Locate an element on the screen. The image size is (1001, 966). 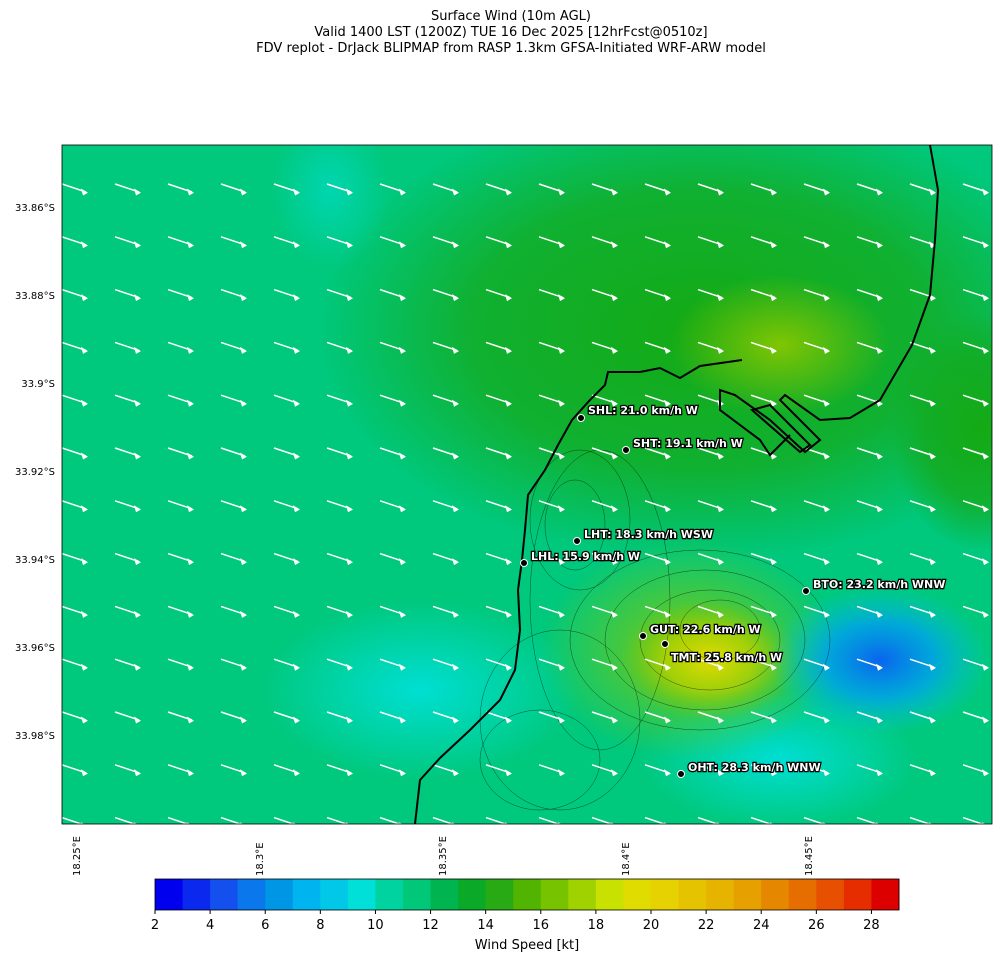
colorbar: 2 4 6 8 10 12 14 16 18 20 22 24 26 28 is located at coordinates (525, 905).